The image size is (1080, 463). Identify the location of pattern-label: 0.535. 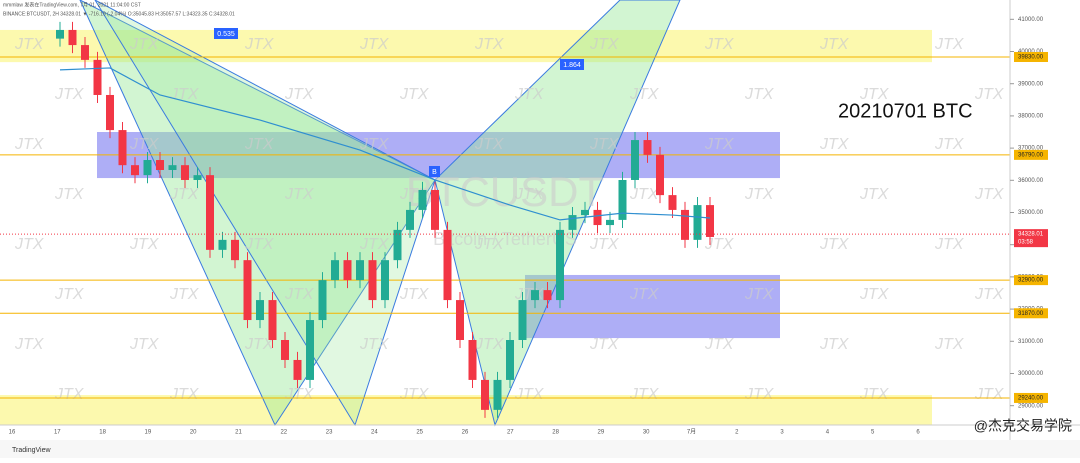
(226, 34).